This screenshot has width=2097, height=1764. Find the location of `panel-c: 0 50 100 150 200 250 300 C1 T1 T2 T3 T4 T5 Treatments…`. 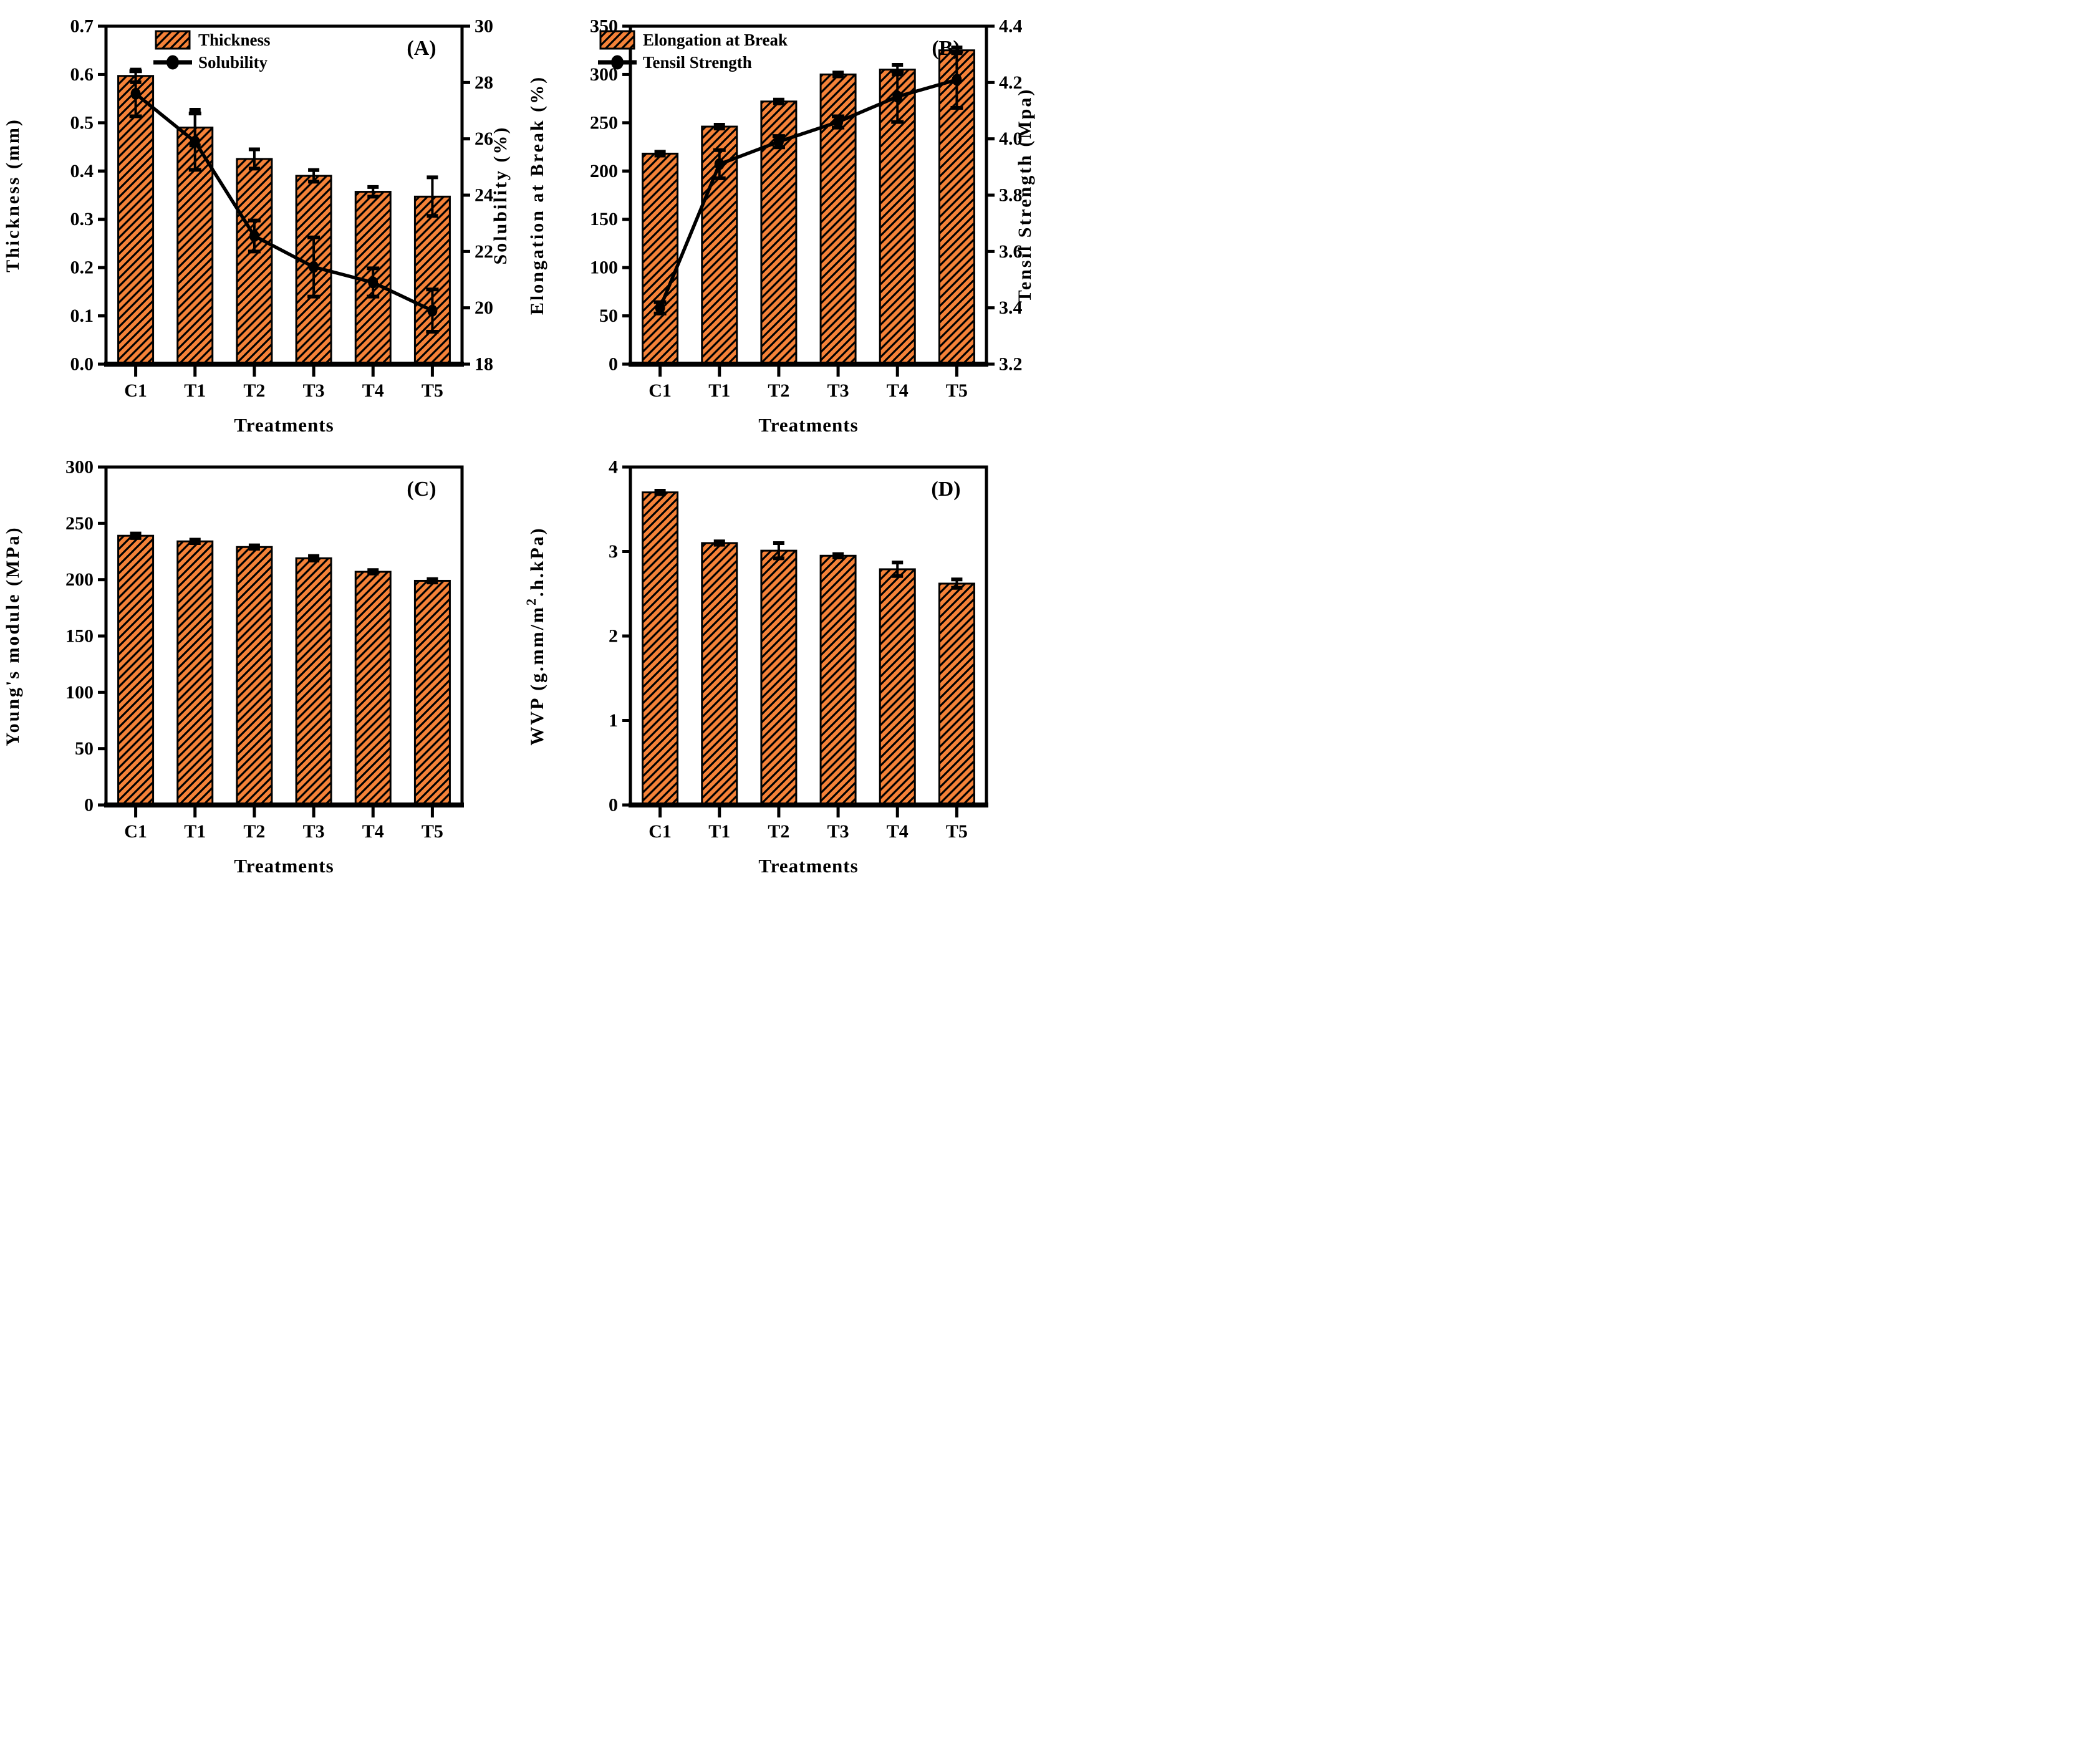

panel-c: 0 50 100 150 200 250 300 C1 T1 T2 T3 T4 T5 Treatments… is located at coordinates (262, 661).